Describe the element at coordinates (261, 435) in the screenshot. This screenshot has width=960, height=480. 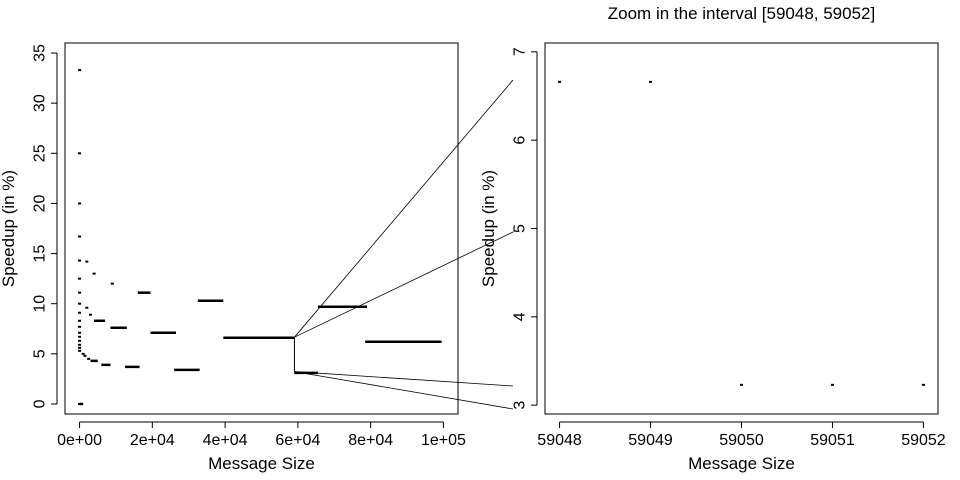
I see `main-x-axis: 0e+00 2e+04 4e+04 6e+04 8e+04 1e+05` at that location.